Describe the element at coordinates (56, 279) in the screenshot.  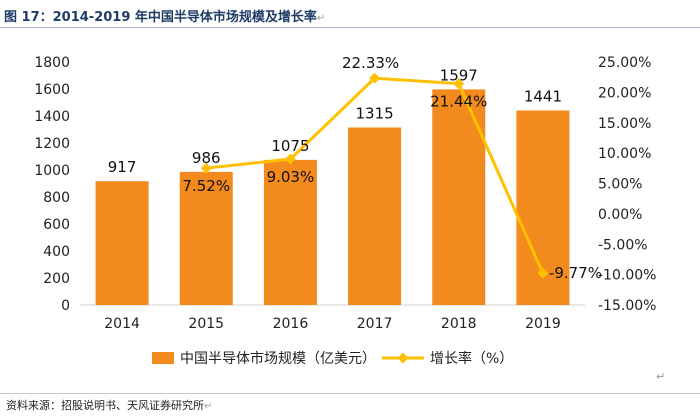
I see `y-left-tick-label: 200` at that location.